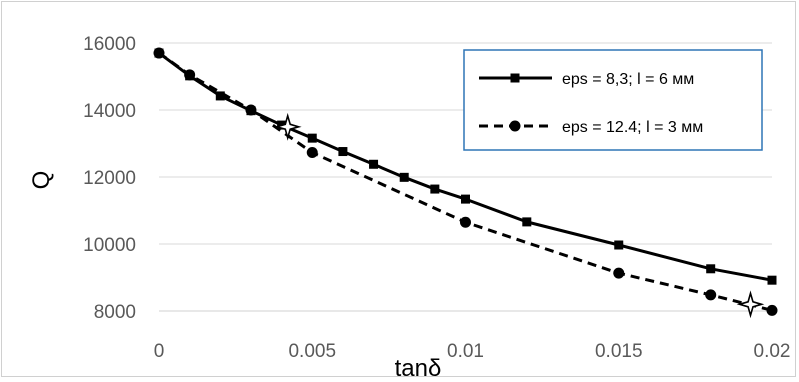  I want to click on legend-box, so click(613, 100).